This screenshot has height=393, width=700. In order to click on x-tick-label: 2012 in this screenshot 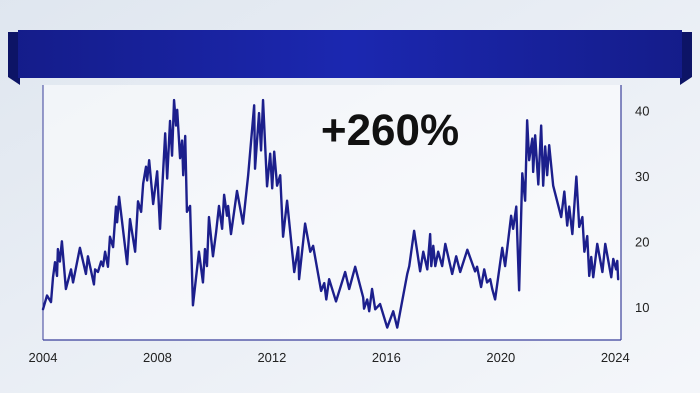, I will do `click(271, 357)`.